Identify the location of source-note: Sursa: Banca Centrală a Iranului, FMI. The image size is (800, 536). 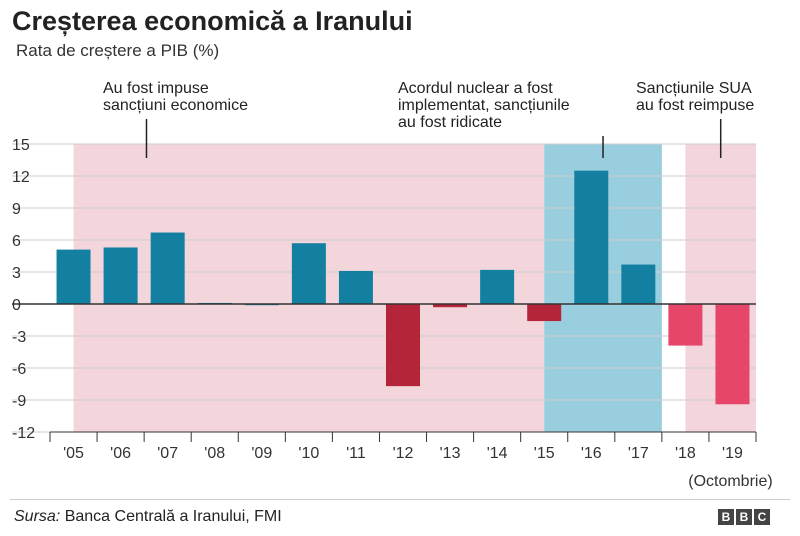
(148, 517).